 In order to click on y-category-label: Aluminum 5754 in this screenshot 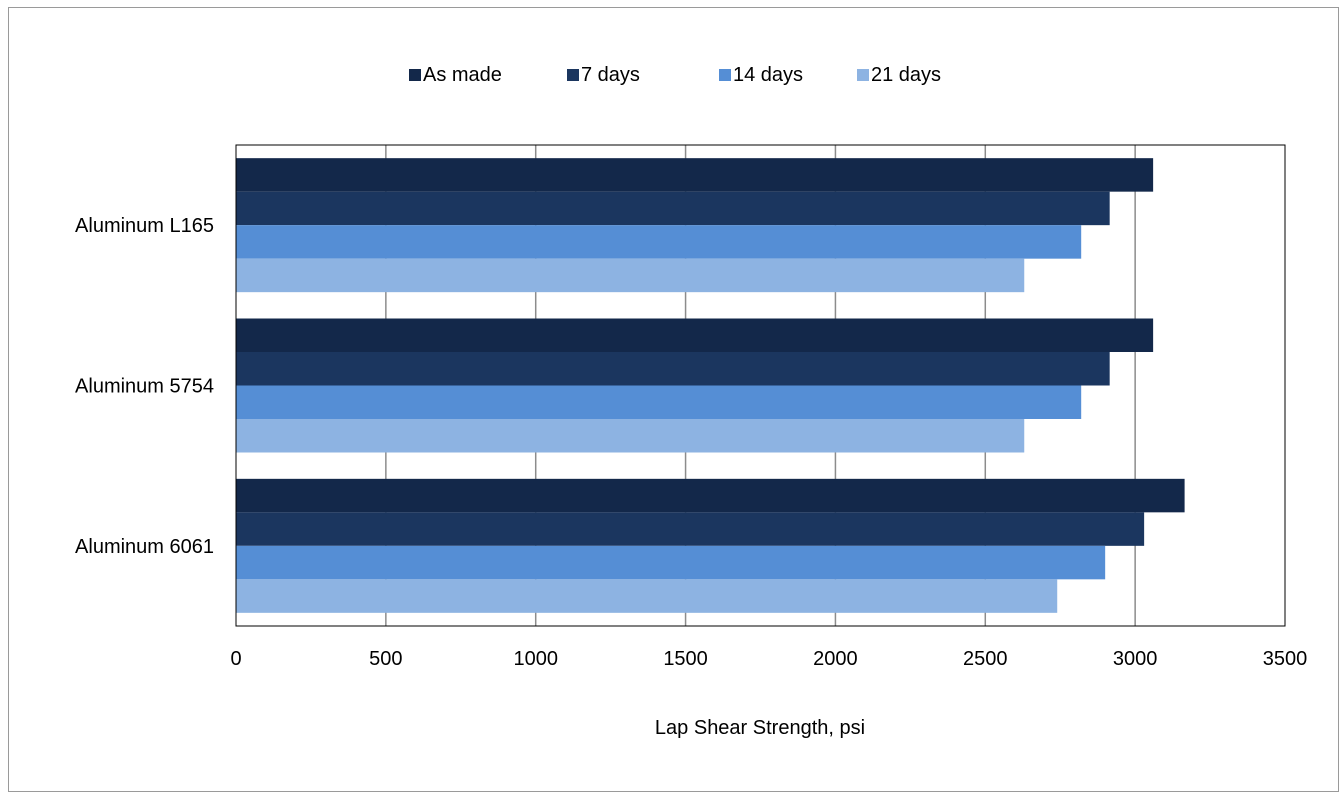, I will do `click(144, 387)`.